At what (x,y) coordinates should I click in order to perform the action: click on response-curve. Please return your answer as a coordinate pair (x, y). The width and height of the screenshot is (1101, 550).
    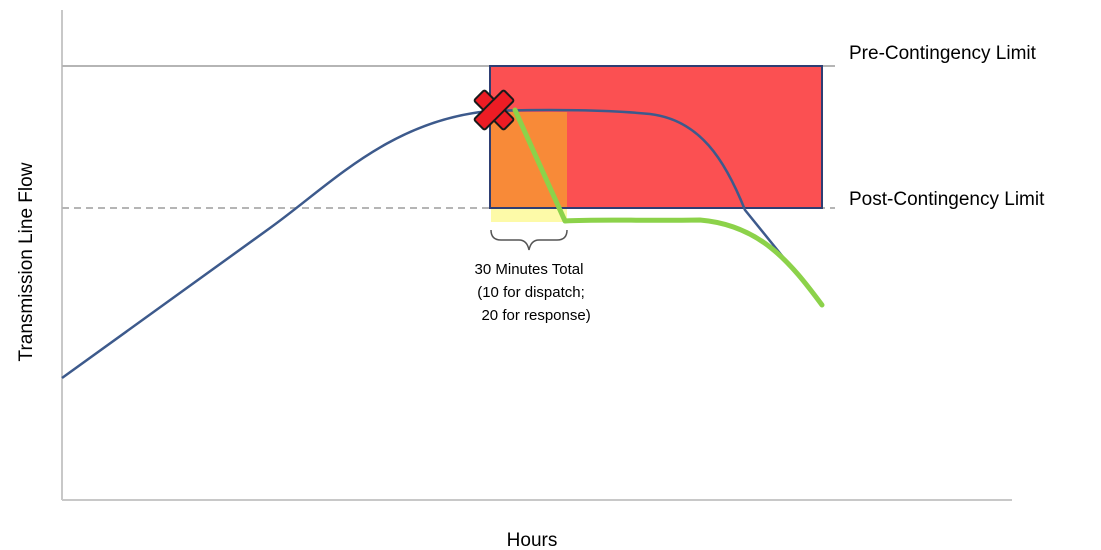
    Looking at the image, I should click on (668, 207).